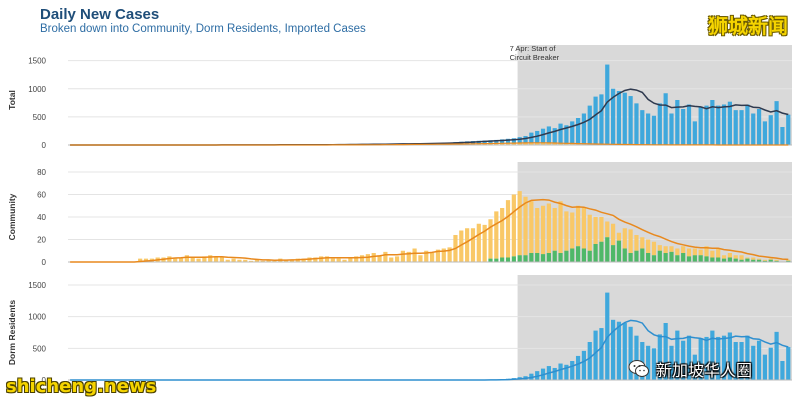 This screenshot has height=404, width=800. What do you see at coordinates (429, 230) in the screenshot?
I see `moving-average-line-community` at bounding box center [429, 230].